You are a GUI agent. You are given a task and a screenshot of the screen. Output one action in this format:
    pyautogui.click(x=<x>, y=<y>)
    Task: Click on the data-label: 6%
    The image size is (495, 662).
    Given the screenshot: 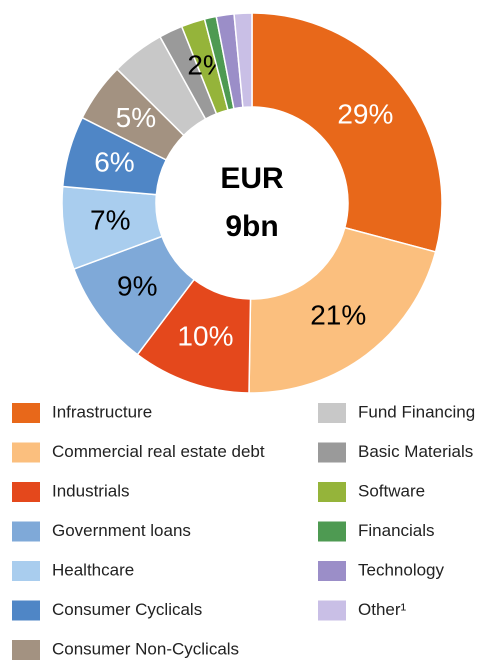 What is the action you would take?
    pyautogui.click(x=114, y=161)
    